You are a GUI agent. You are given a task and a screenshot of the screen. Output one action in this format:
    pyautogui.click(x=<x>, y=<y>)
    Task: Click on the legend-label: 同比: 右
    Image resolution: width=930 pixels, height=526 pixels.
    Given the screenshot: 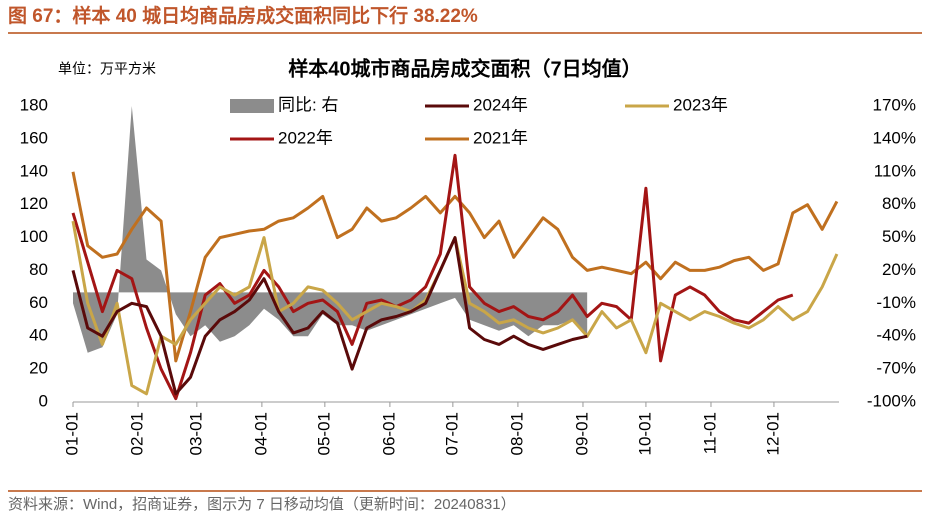 What is the action you would take?
    pyautogui.click(x=308, y=104)
    